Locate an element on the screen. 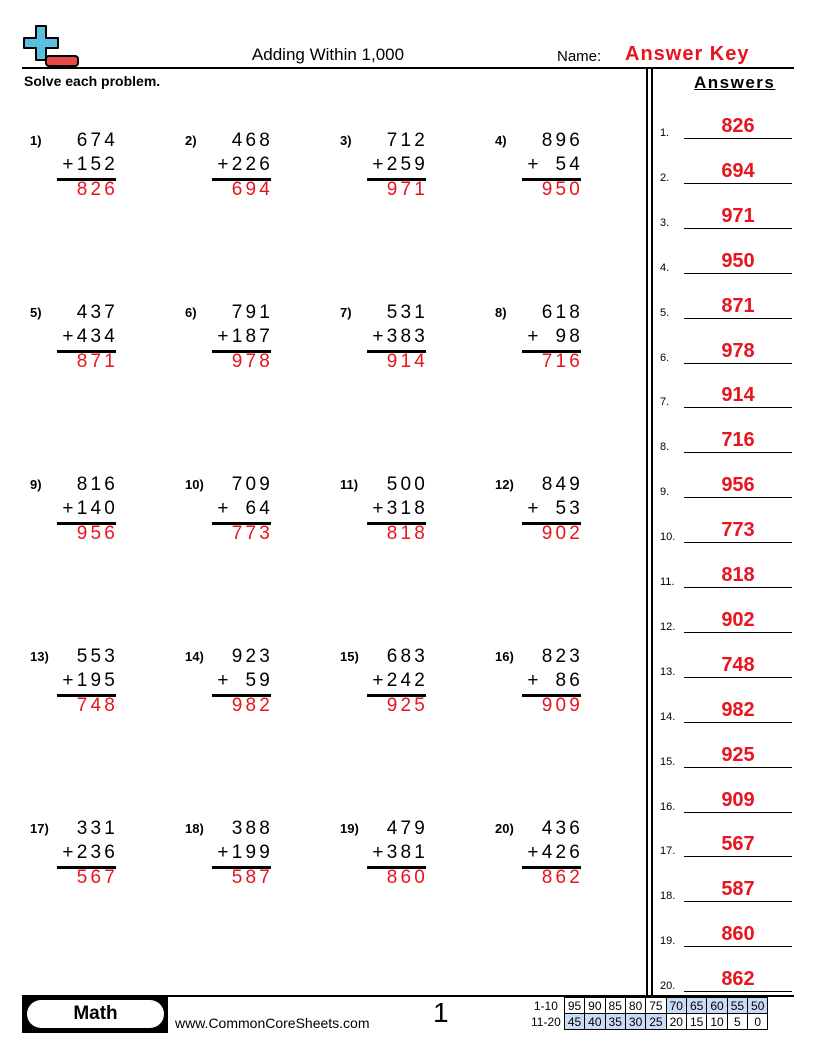 Image resolution: width=816 pixels, height=1056 pixels. first-addend: 849 is located at coordinates (562, 484).